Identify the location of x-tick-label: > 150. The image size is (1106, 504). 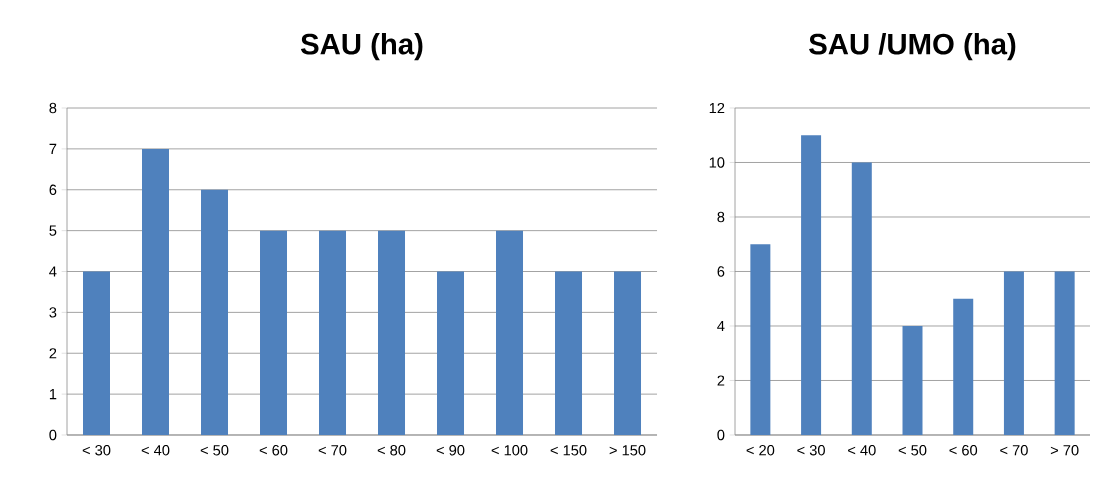
(627, 450).